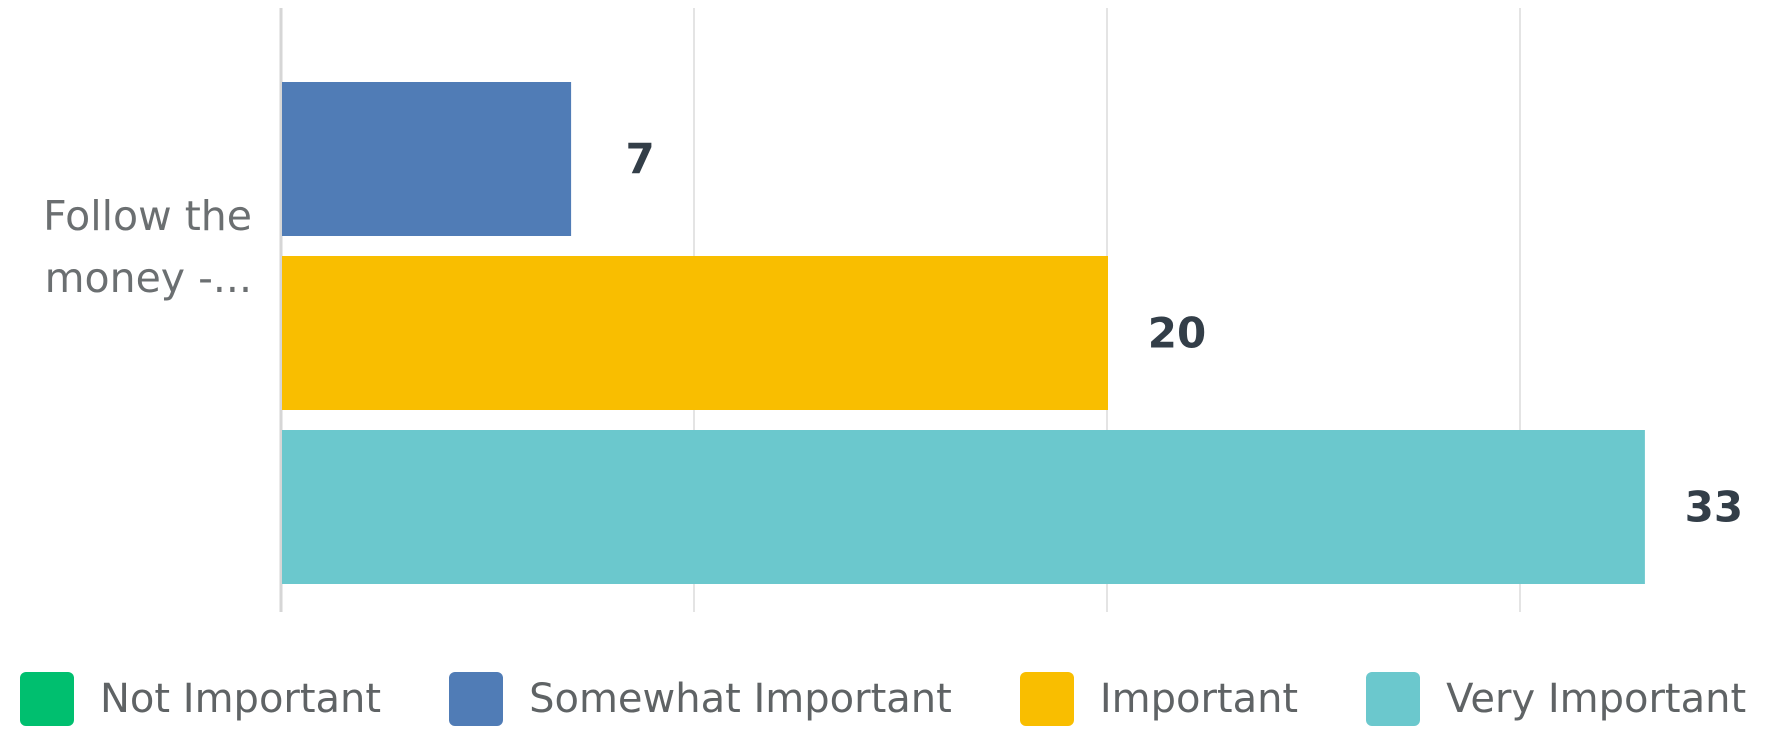 The width and height of the screenshot is (1775, 736). I want to click on legend-item-not-important: Not Important, so click(200, 699).